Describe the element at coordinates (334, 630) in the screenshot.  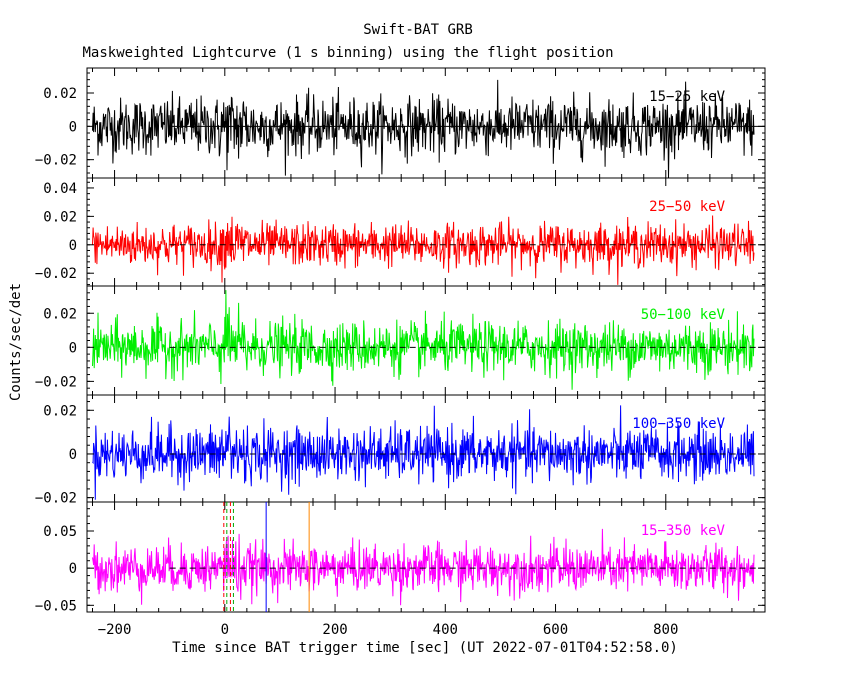
I see `x-tick-label: 200` at that location.